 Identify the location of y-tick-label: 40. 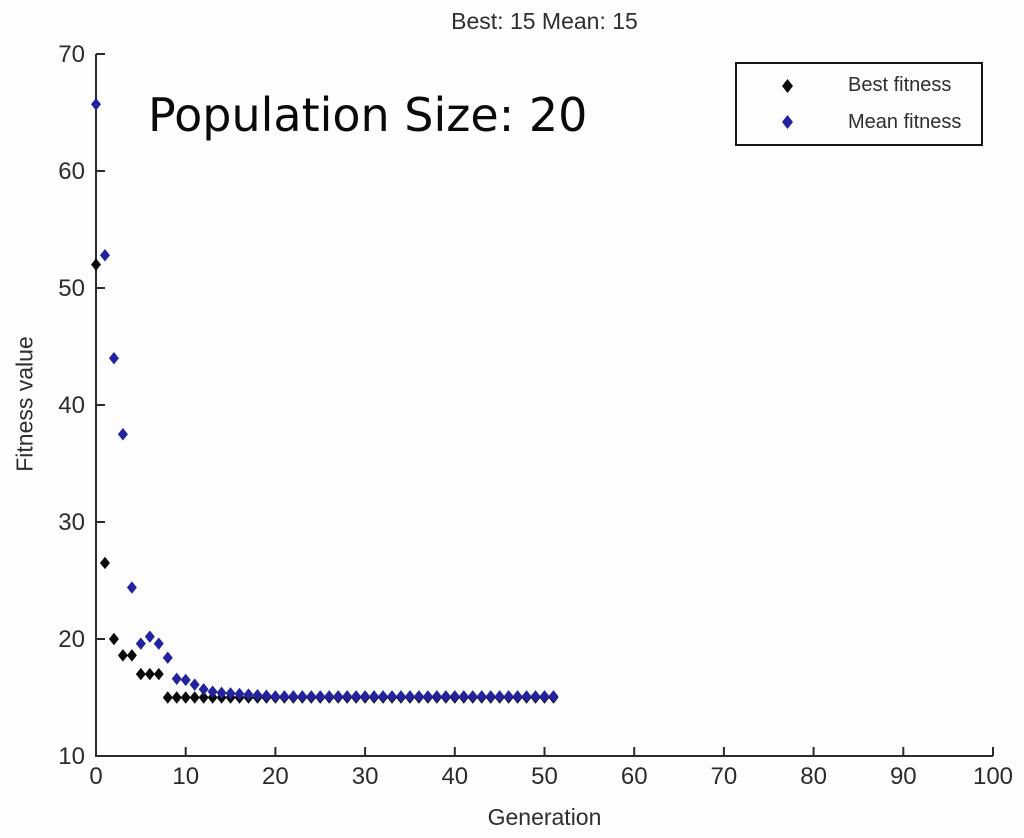
(71, 405).